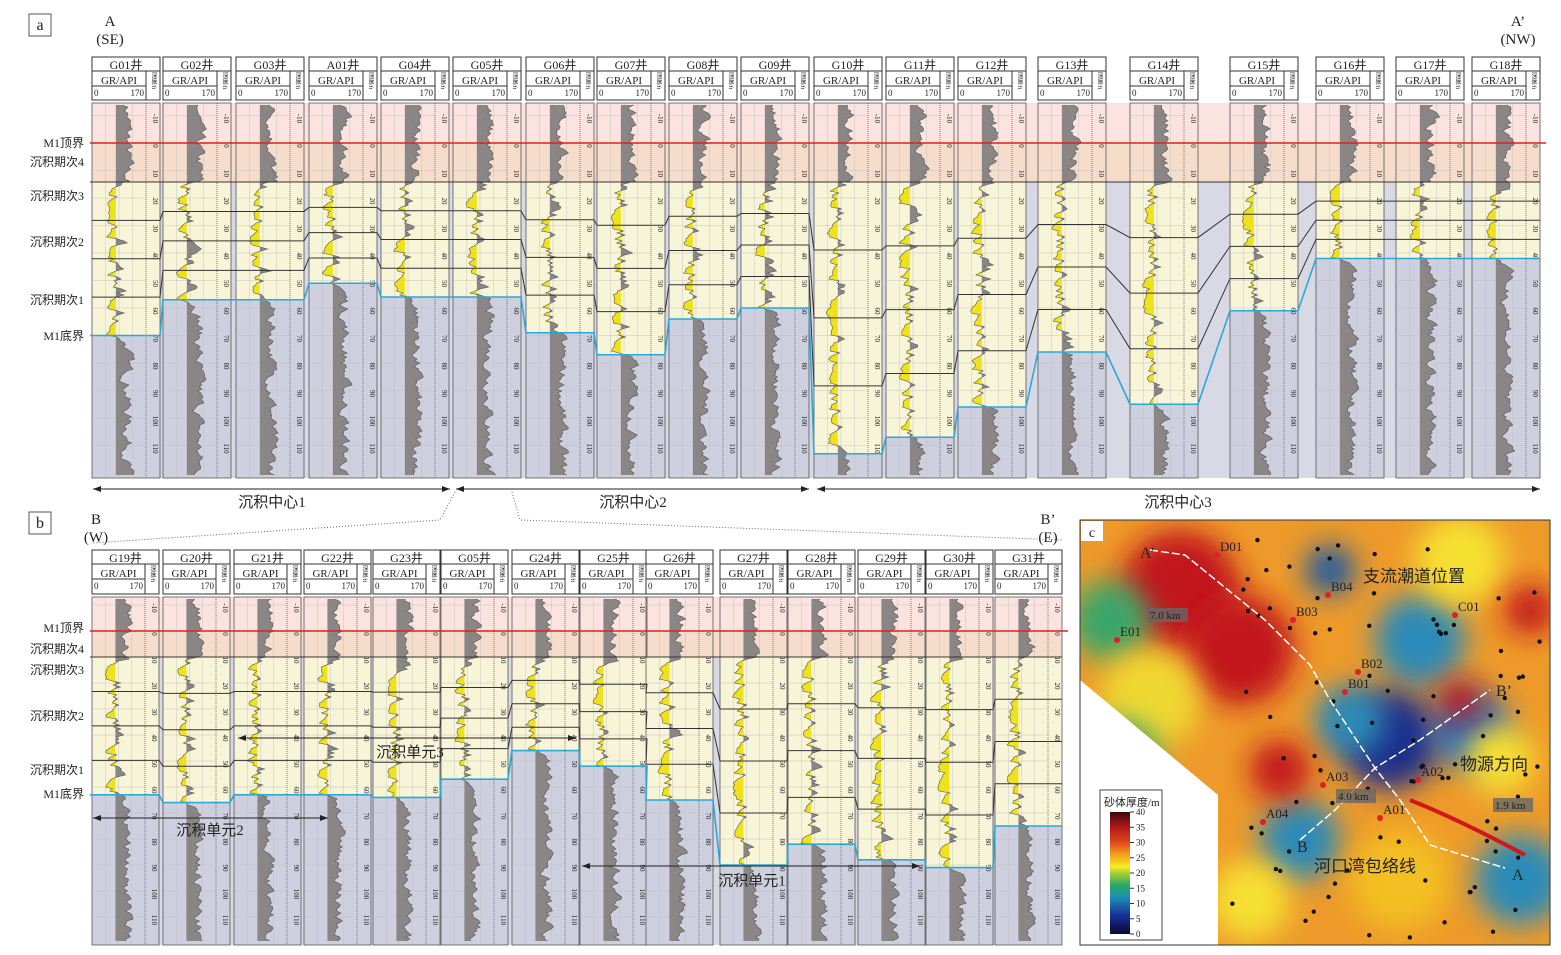 The height and width of the screenshot is (955, 1561). I want to click on well-name: G07井, so click(631, 65).